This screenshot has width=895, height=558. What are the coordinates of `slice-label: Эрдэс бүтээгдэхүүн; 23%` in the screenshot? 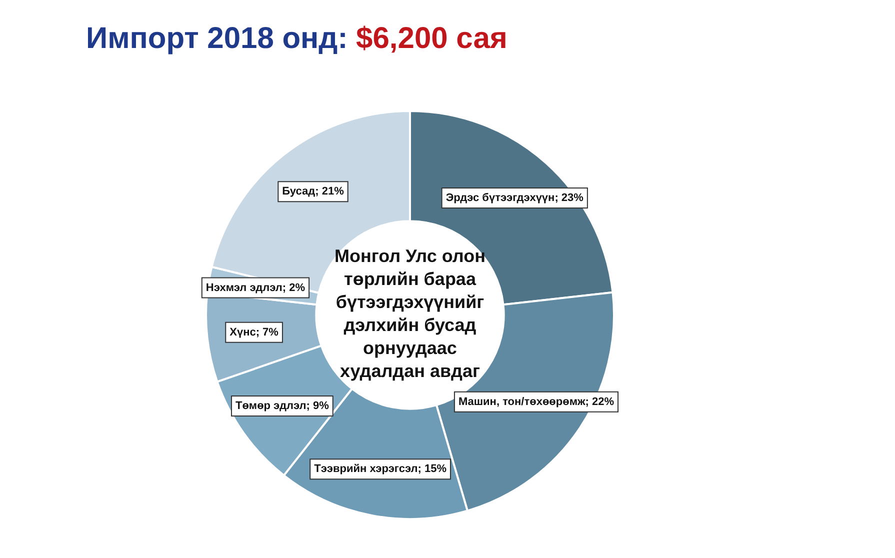 It's located at (515, 198).